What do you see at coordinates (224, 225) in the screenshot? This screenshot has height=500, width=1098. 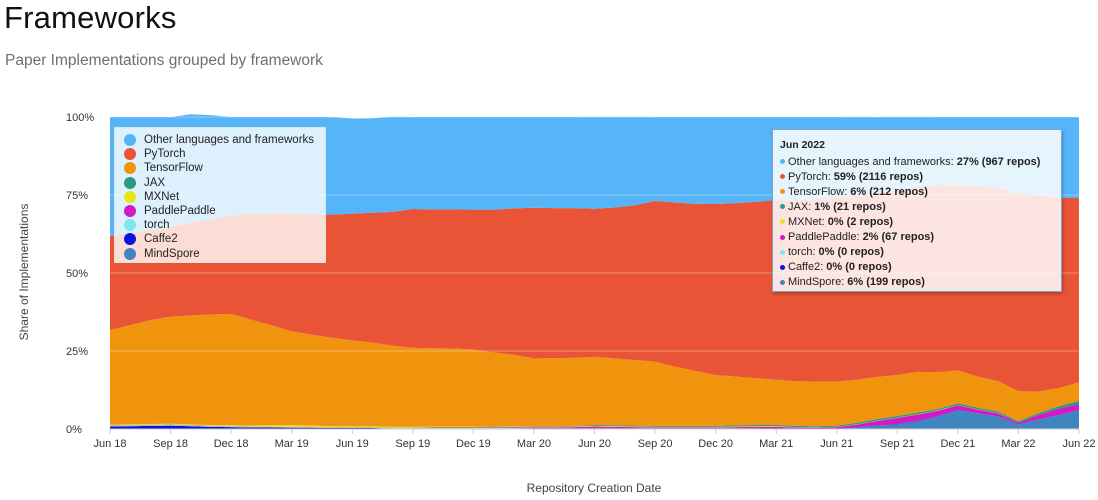 I see `legend-item: torch` at bounding box center [224, 225].